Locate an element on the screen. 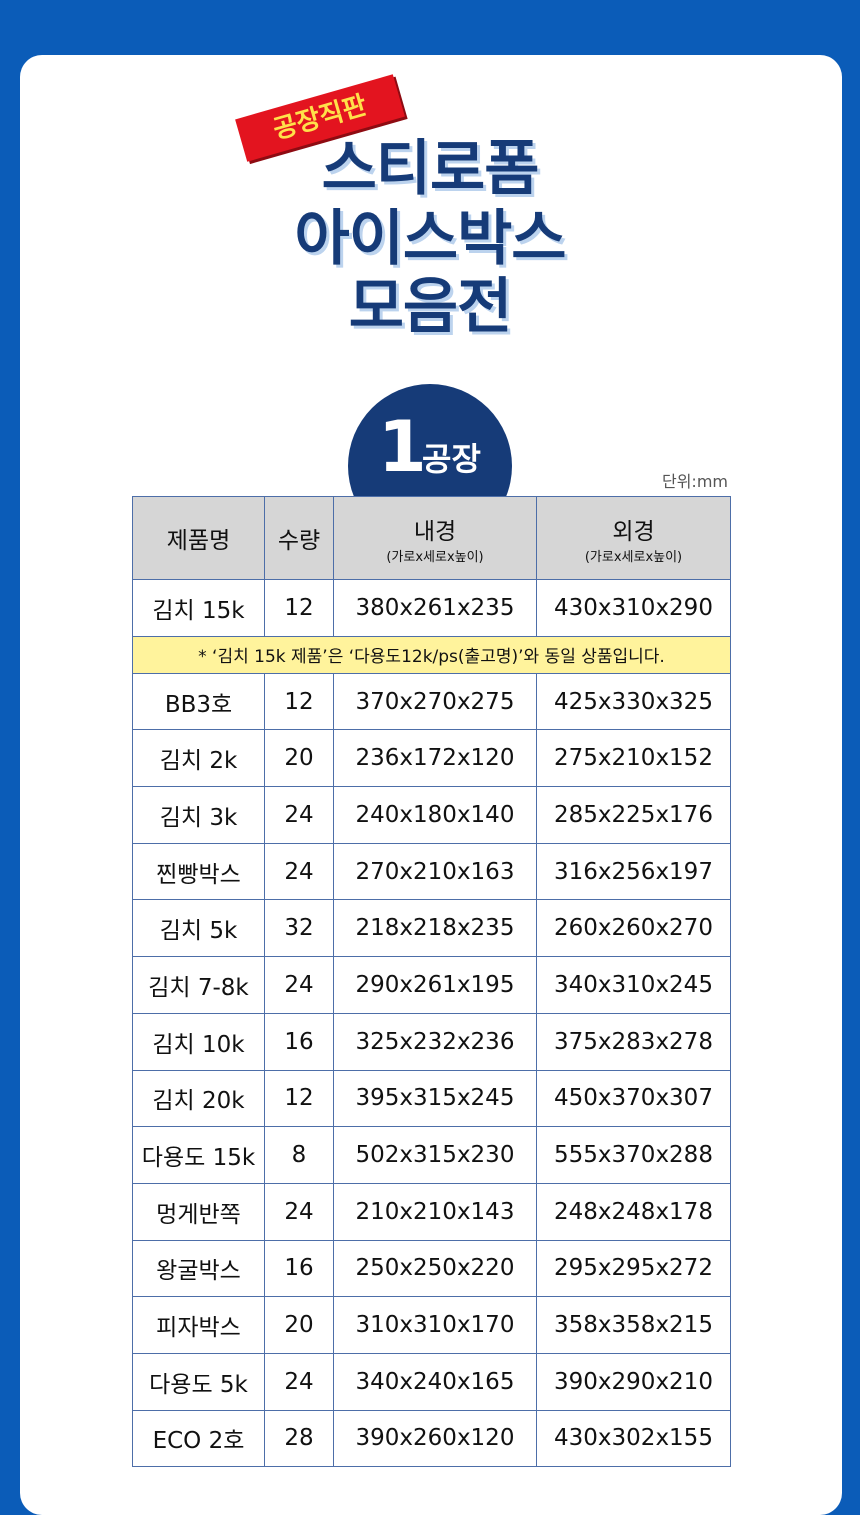 This screenshot has width=860, height=1515. cell: 250x250x220 is located at coordinates (435, 1268).